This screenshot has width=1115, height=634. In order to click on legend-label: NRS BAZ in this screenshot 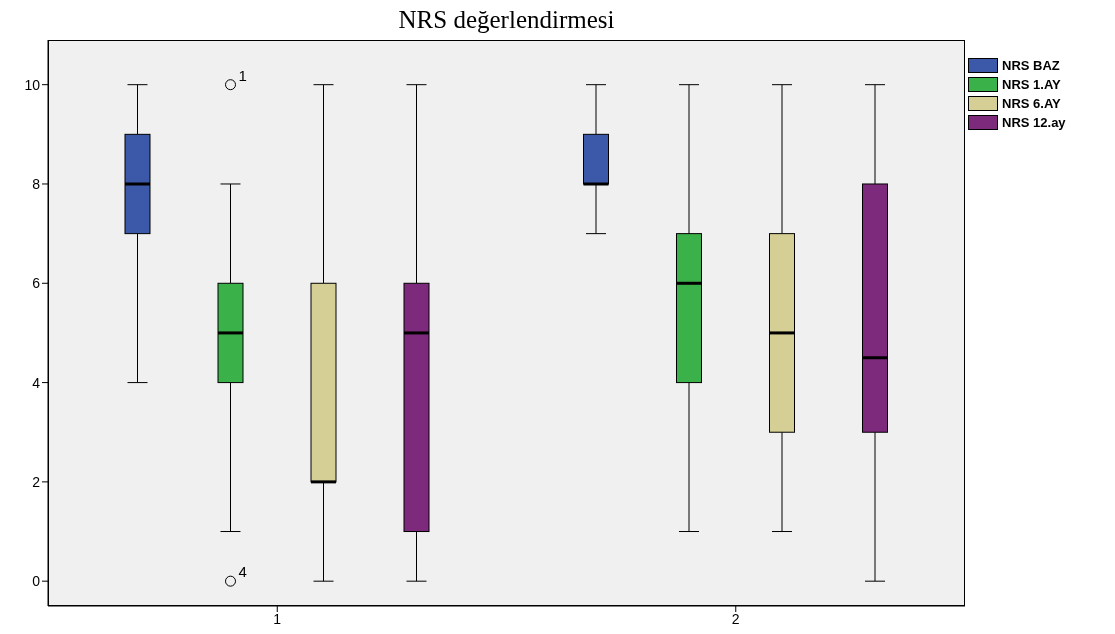, I will do `click(1031, 65)`.